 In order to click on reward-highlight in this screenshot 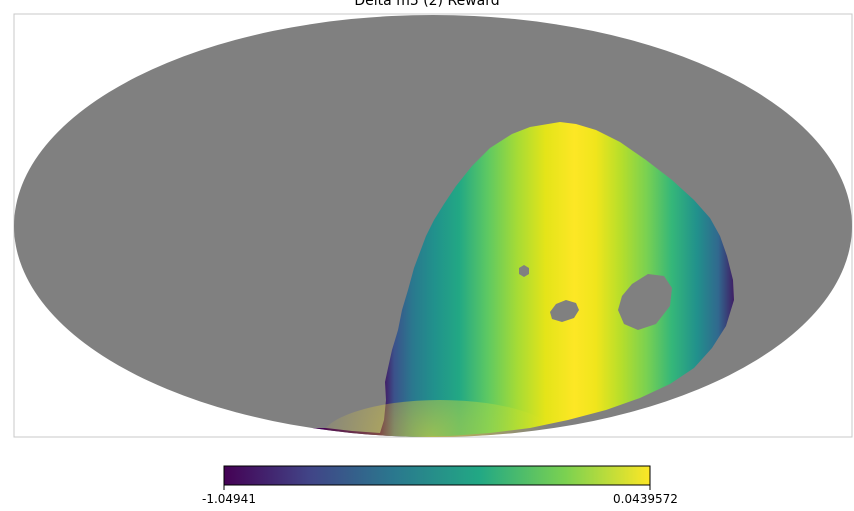, I will do `click(440, 418)`.